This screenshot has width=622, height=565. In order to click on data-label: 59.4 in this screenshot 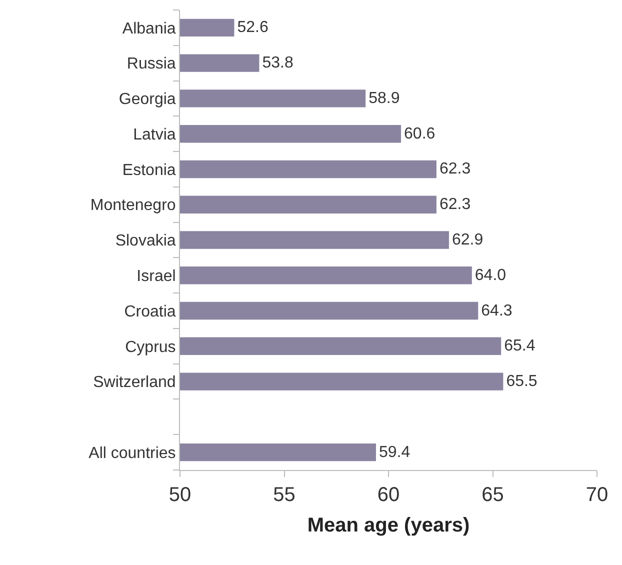, I will do `click(394, 452)`.